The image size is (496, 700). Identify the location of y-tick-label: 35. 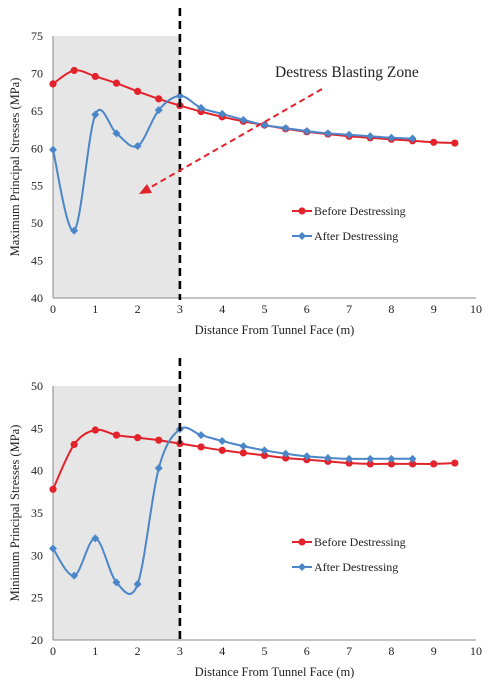
(37, 513).